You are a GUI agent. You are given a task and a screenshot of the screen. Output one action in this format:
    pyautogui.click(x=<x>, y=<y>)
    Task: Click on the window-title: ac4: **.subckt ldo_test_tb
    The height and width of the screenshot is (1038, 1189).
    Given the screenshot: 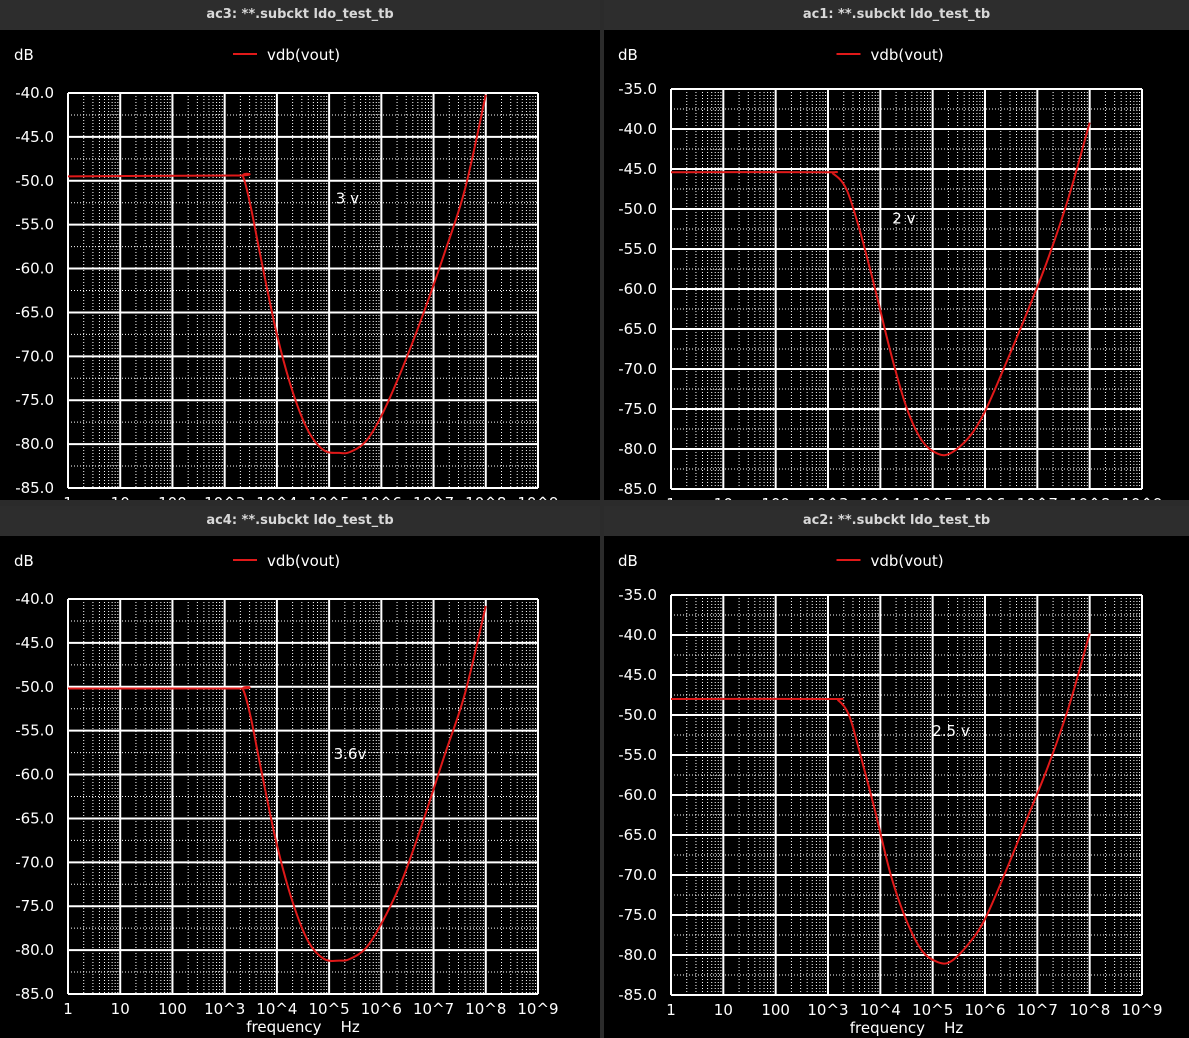 What is the action you would take?
    pyautogui.click(x=300, y=521)
    